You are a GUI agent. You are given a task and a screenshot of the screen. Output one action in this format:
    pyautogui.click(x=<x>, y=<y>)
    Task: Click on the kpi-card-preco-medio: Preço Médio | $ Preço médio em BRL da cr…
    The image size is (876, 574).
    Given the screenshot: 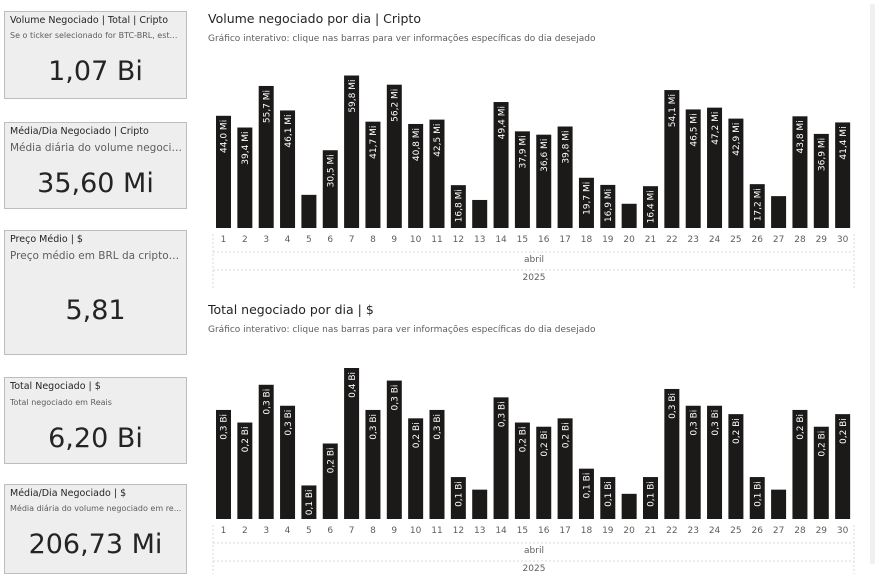 What is the action you would take?
    pyautogui.click(x=95, y=292)
    